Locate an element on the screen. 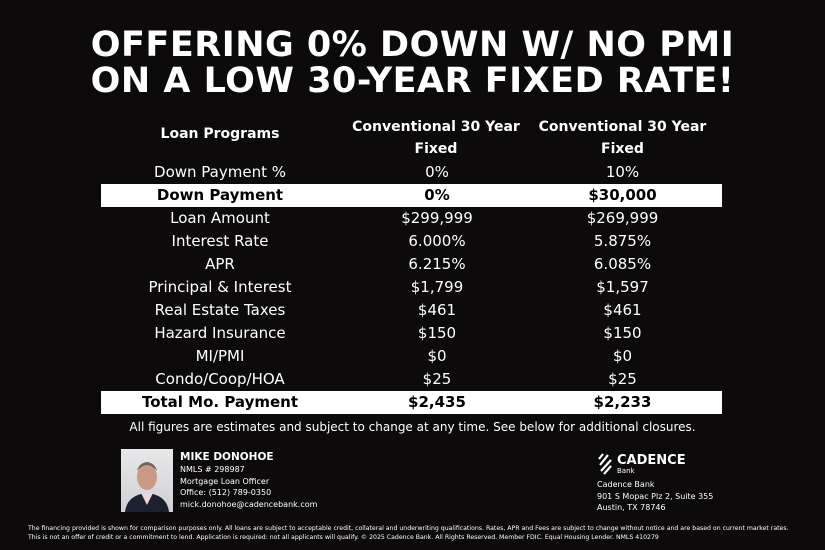 The height and width of the screenshot is (550, 825). value-option-2: $1,597 is located at coordinates (622, 287).